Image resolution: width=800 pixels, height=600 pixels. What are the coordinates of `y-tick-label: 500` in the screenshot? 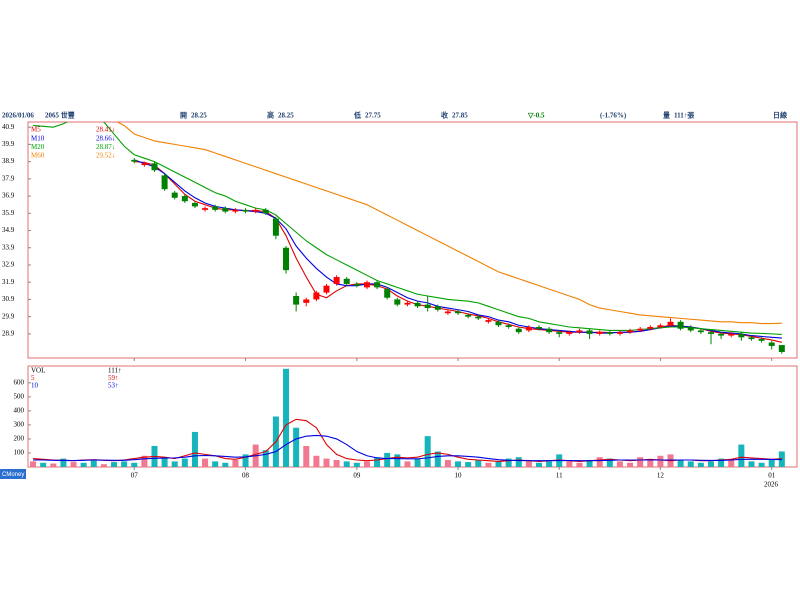 It's located at (19, 396).